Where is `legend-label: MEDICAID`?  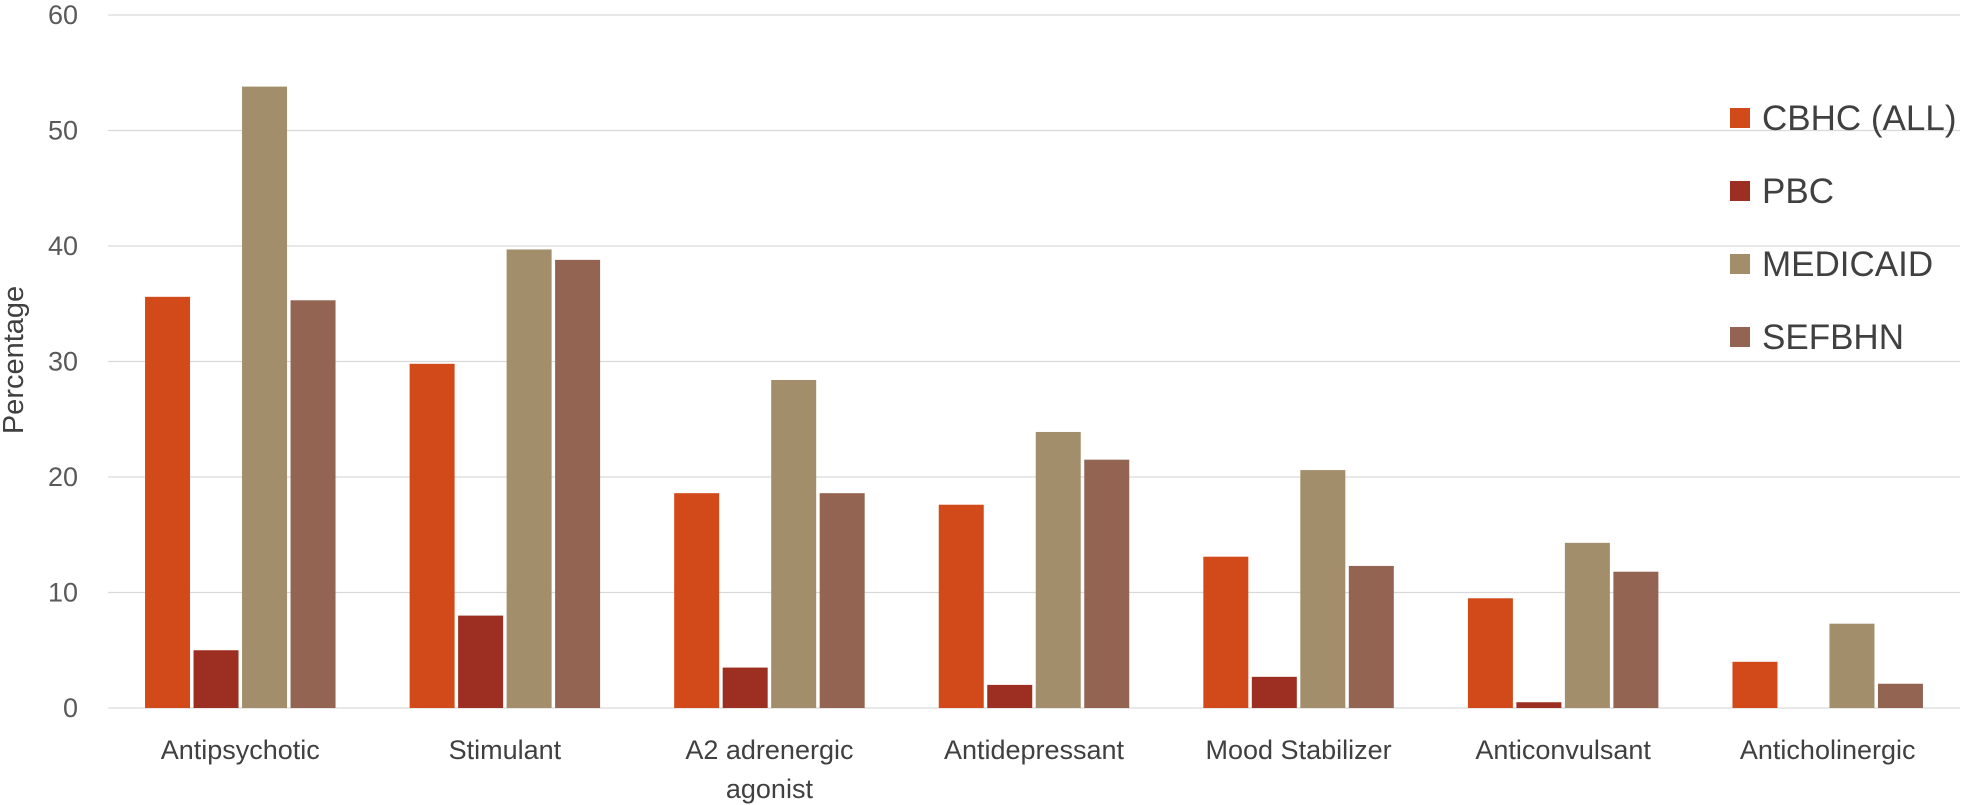 legend-label: MEDICAID is located at coordinates (1847, 264).